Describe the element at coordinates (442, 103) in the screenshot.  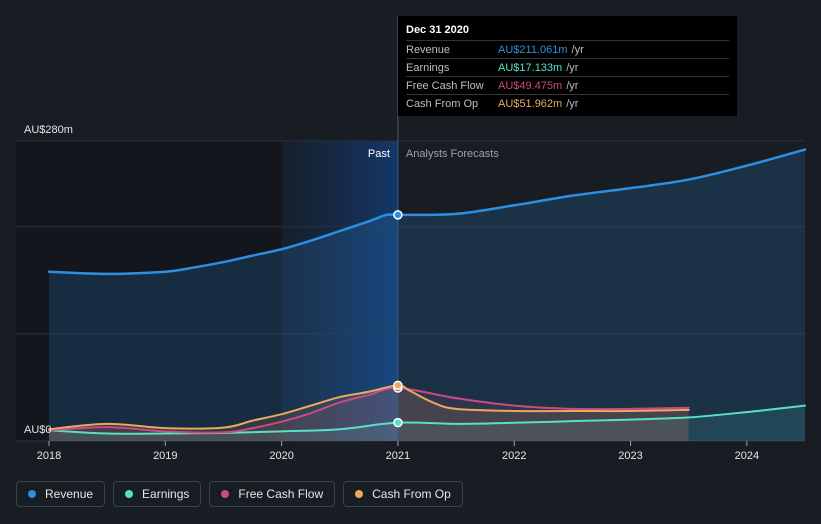
I see `tooltip-series-name: Cash From Op` at that location.